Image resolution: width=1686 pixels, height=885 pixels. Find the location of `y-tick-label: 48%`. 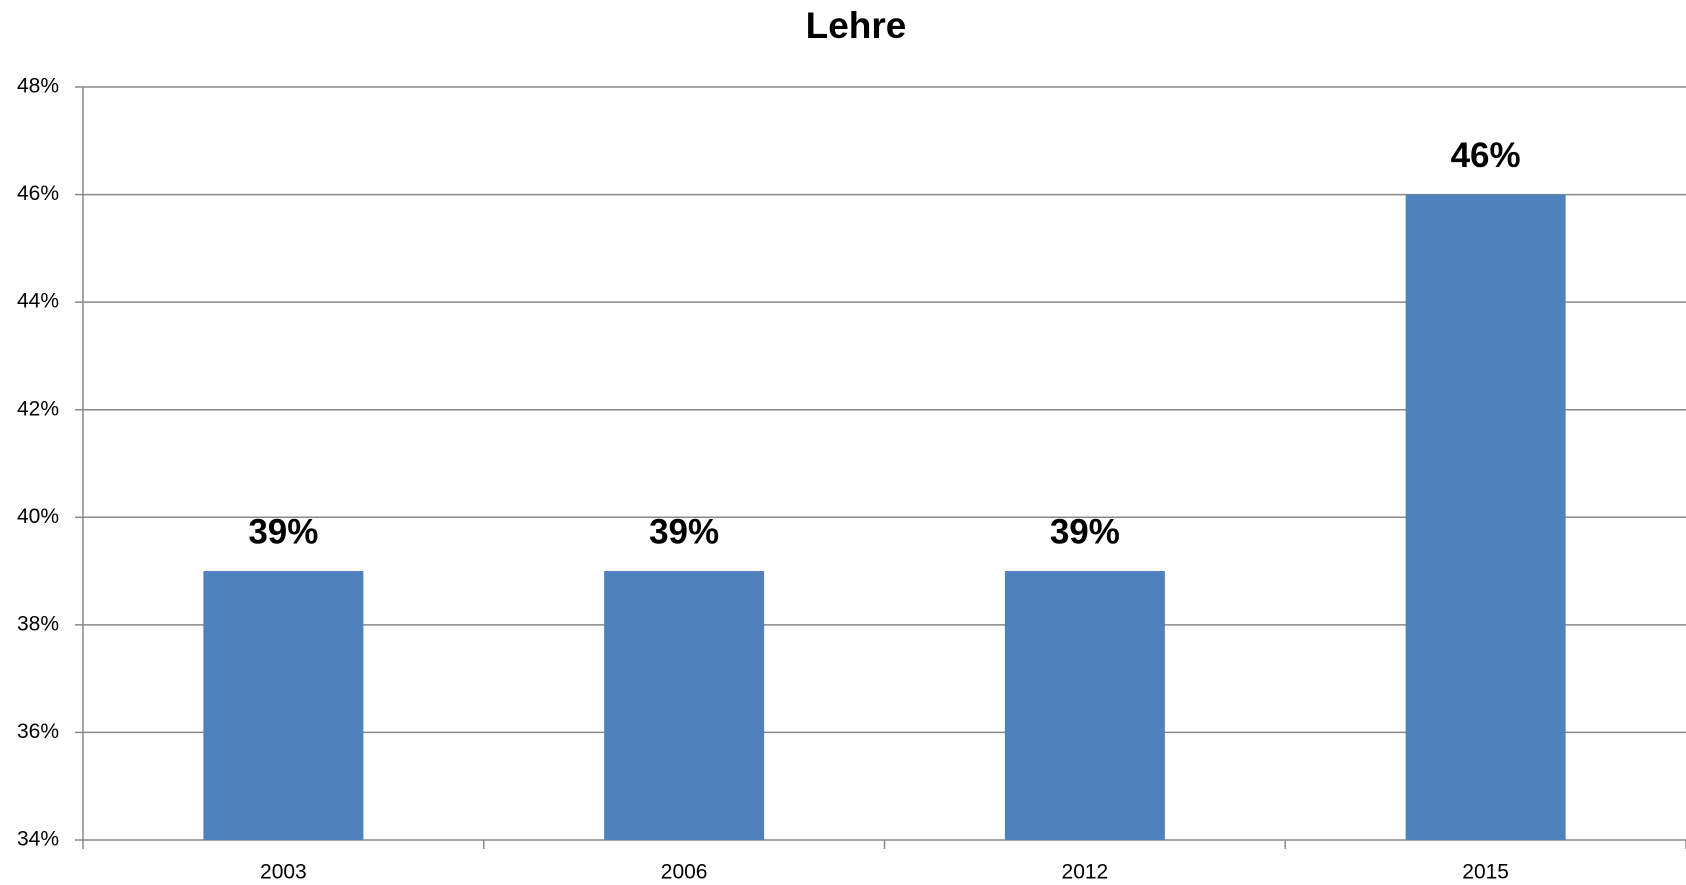

y-tick-label: 48% is located at coordinates (38, 86).